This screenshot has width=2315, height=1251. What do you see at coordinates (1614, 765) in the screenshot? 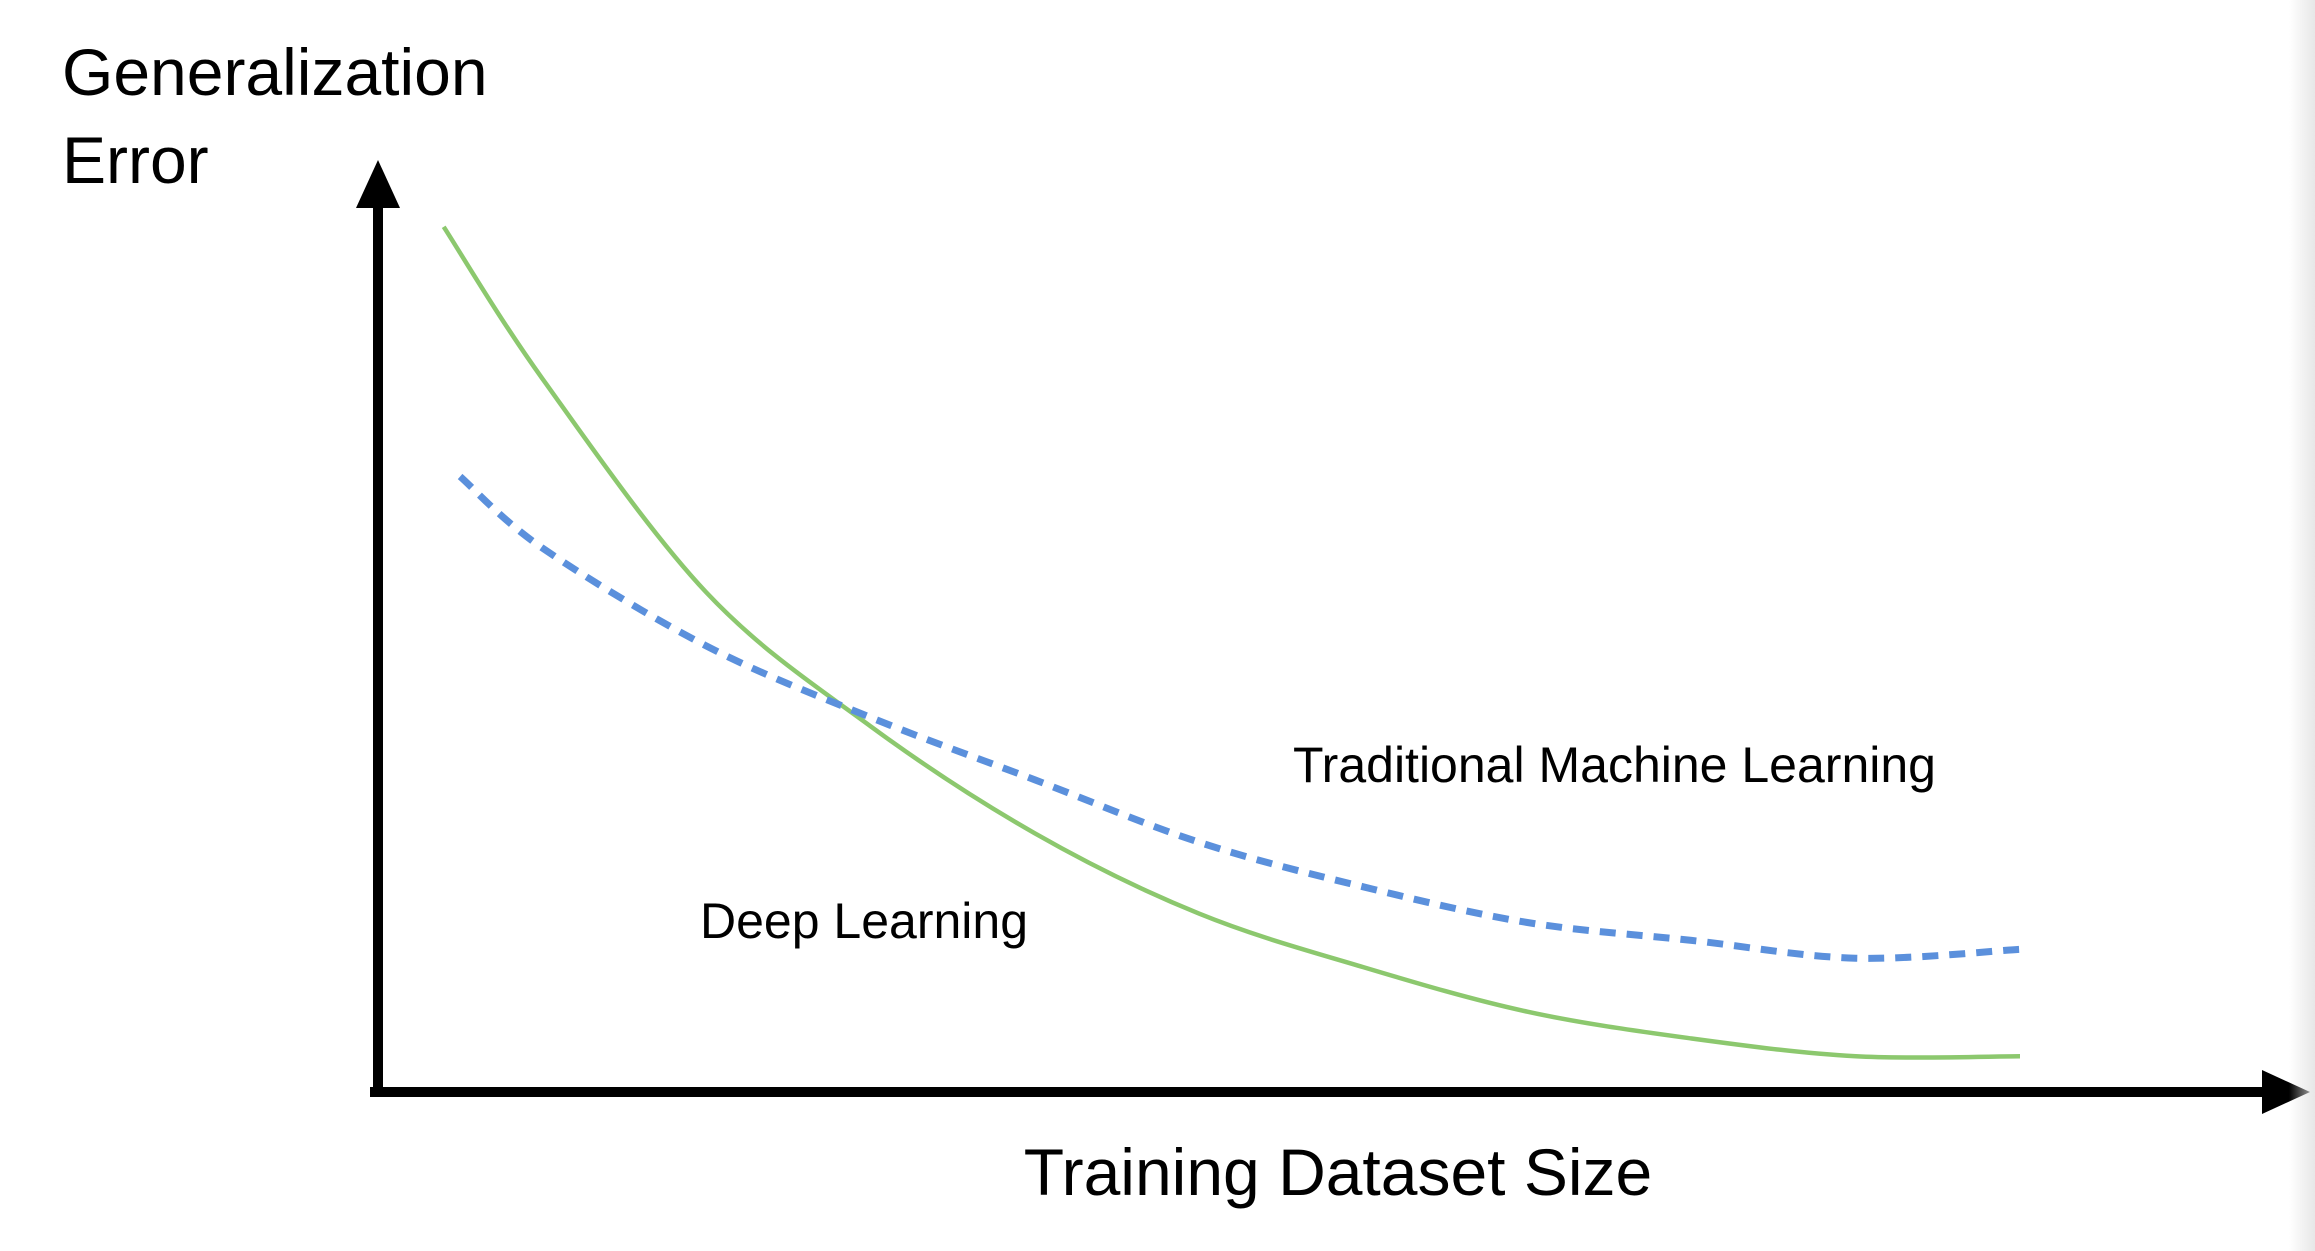
I see `series-label-traditional-ml: Traditional Machine Learning` at bounding box center [1614, 765].